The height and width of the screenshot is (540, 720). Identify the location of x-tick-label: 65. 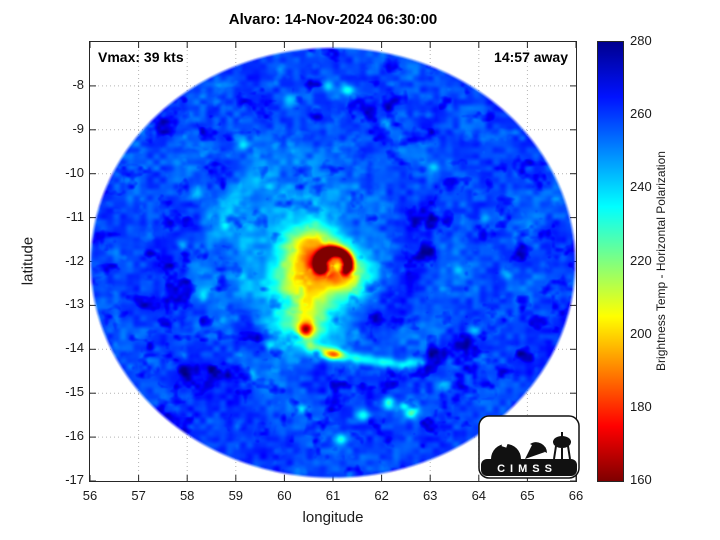
(527, 495).